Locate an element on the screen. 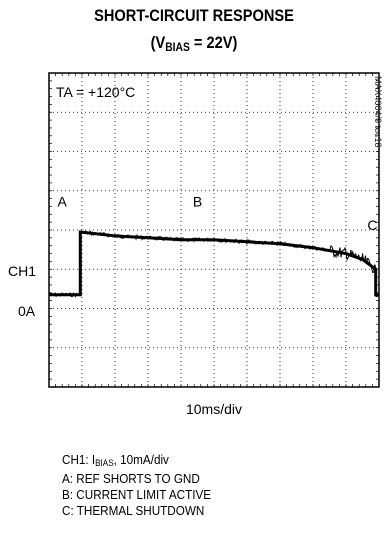  legend-line-b: B: CURRENT LIMIT ACTIVE is located at coordinates (137, 494).